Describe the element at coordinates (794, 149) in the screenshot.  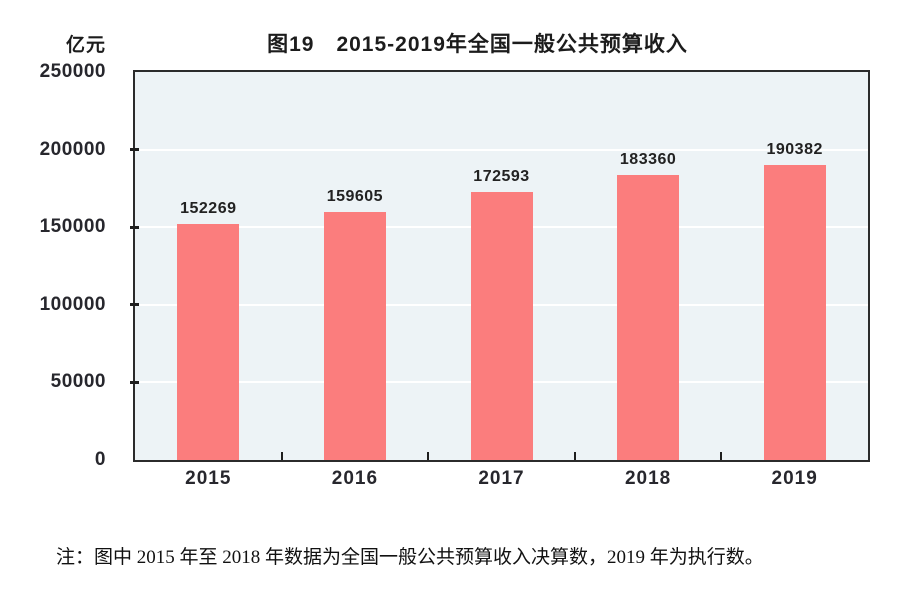
I see `bar-value-label: 190382` at that location.